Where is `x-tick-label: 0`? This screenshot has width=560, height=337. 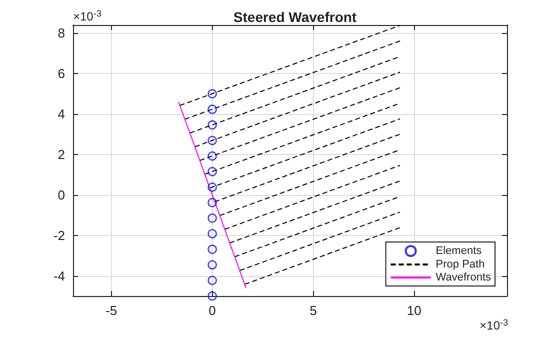 x-tick-label: 0 is located at coordinates (212, 310).